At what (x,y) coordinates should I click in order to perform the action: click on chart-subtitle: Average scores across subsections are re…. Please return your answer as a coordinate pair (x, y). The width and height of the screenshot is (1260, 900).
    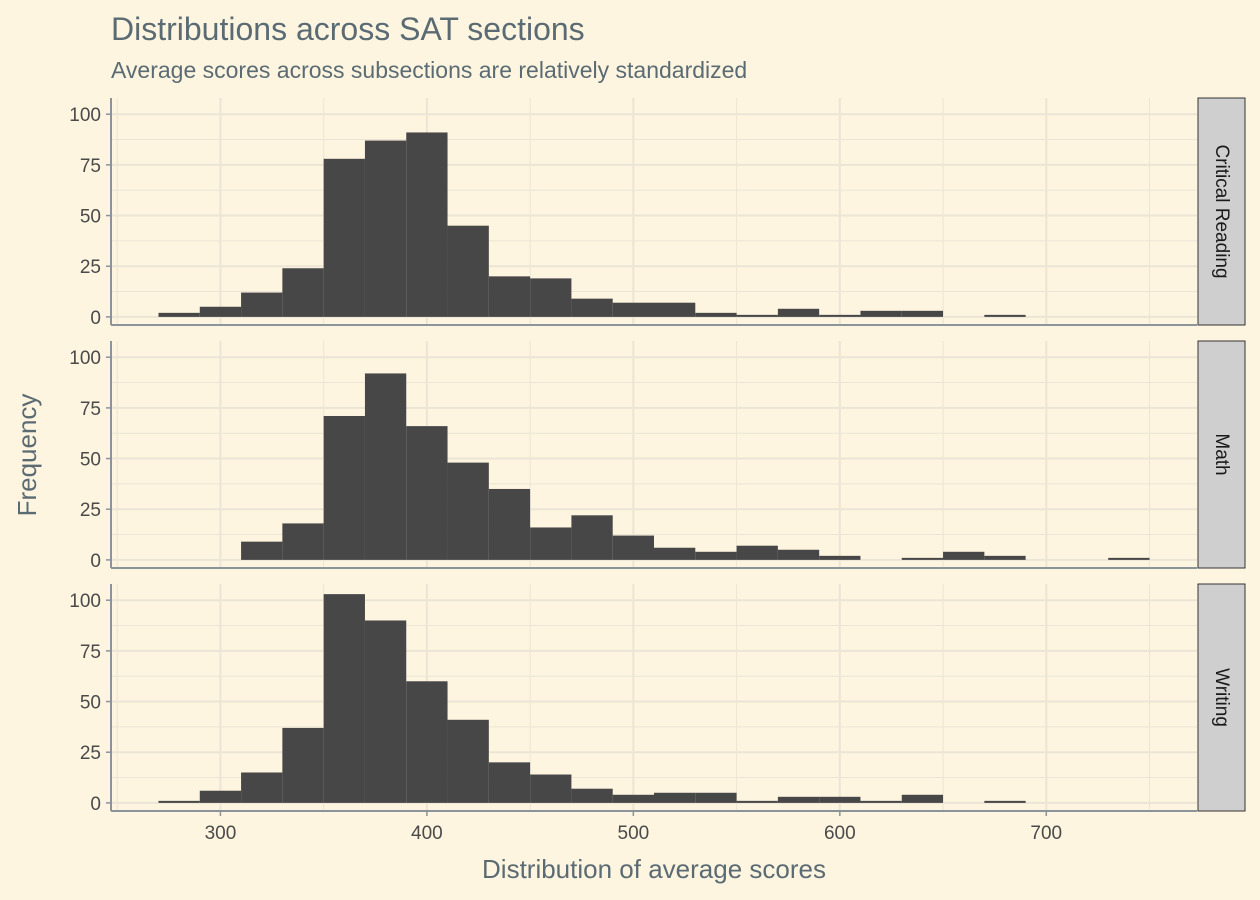
    Looking at the image, I should click on (429, 70).